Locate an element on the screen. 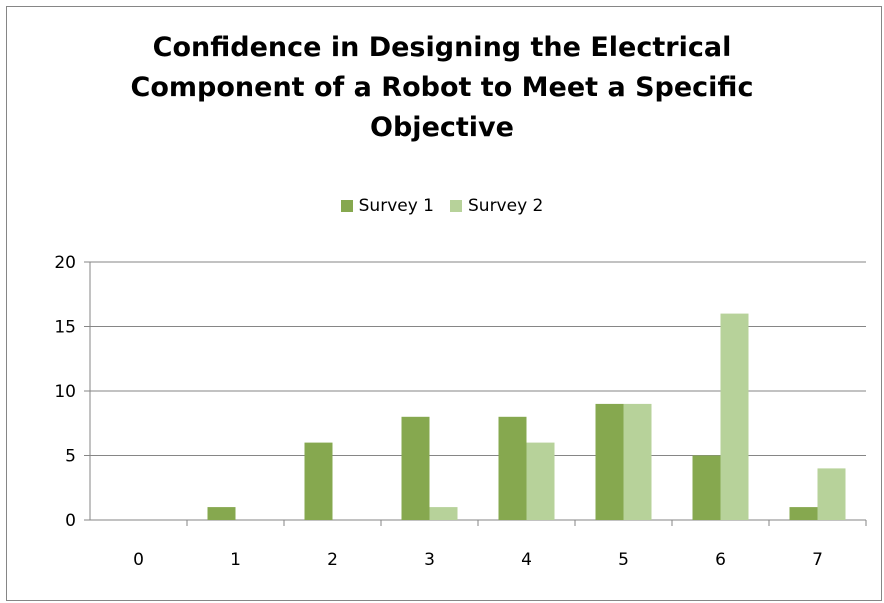 This screenshot has height=603, width=884. legend-item-survey-2: Survey 2 is located at coordinates (496, 206).